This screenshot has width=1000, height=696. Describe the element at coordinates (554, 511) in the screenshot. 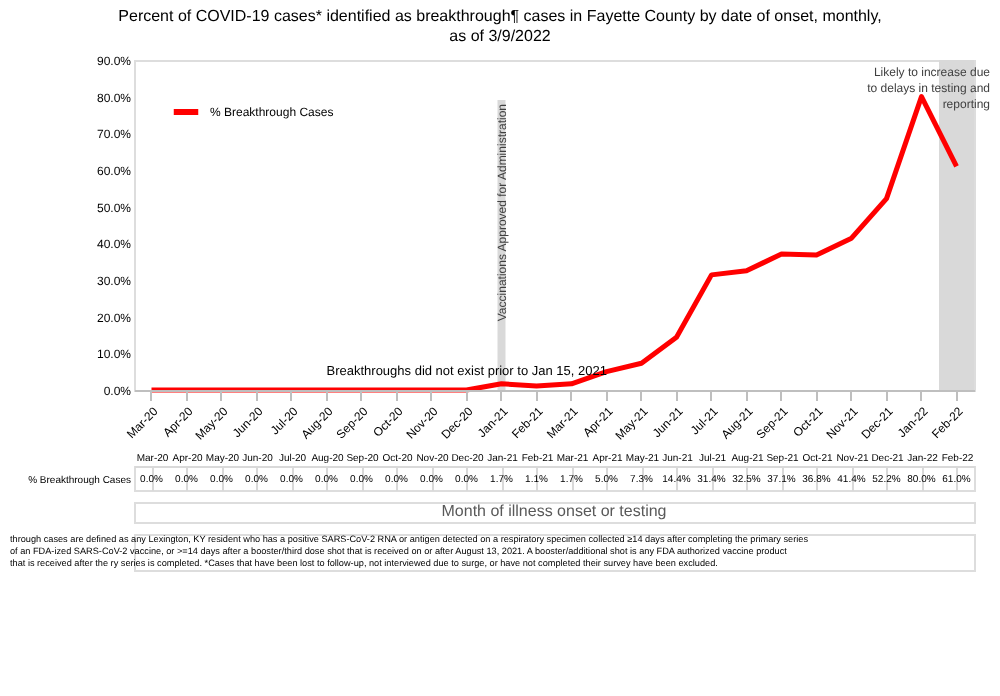

I see `x-axis-title: Month of illness onset or testing` at that location.